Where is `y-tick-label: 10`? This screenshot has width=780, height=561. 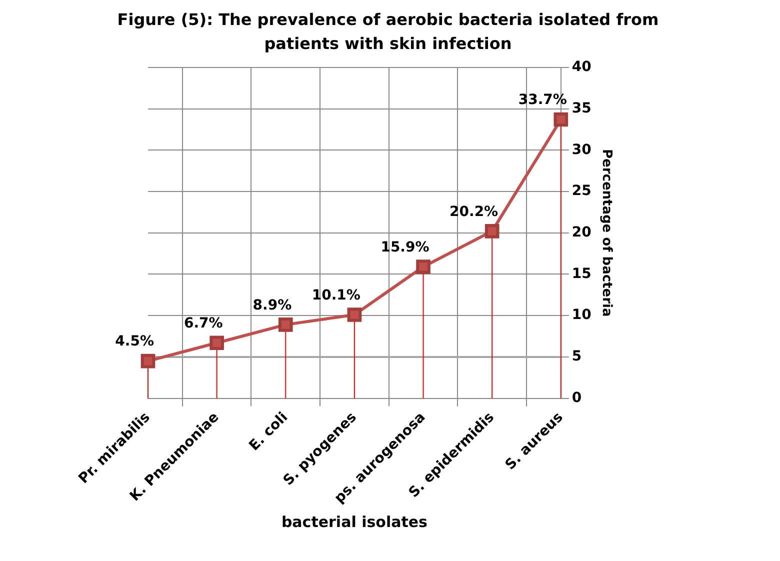
y-tick-label: 10 is located at coordinates (582, 315).